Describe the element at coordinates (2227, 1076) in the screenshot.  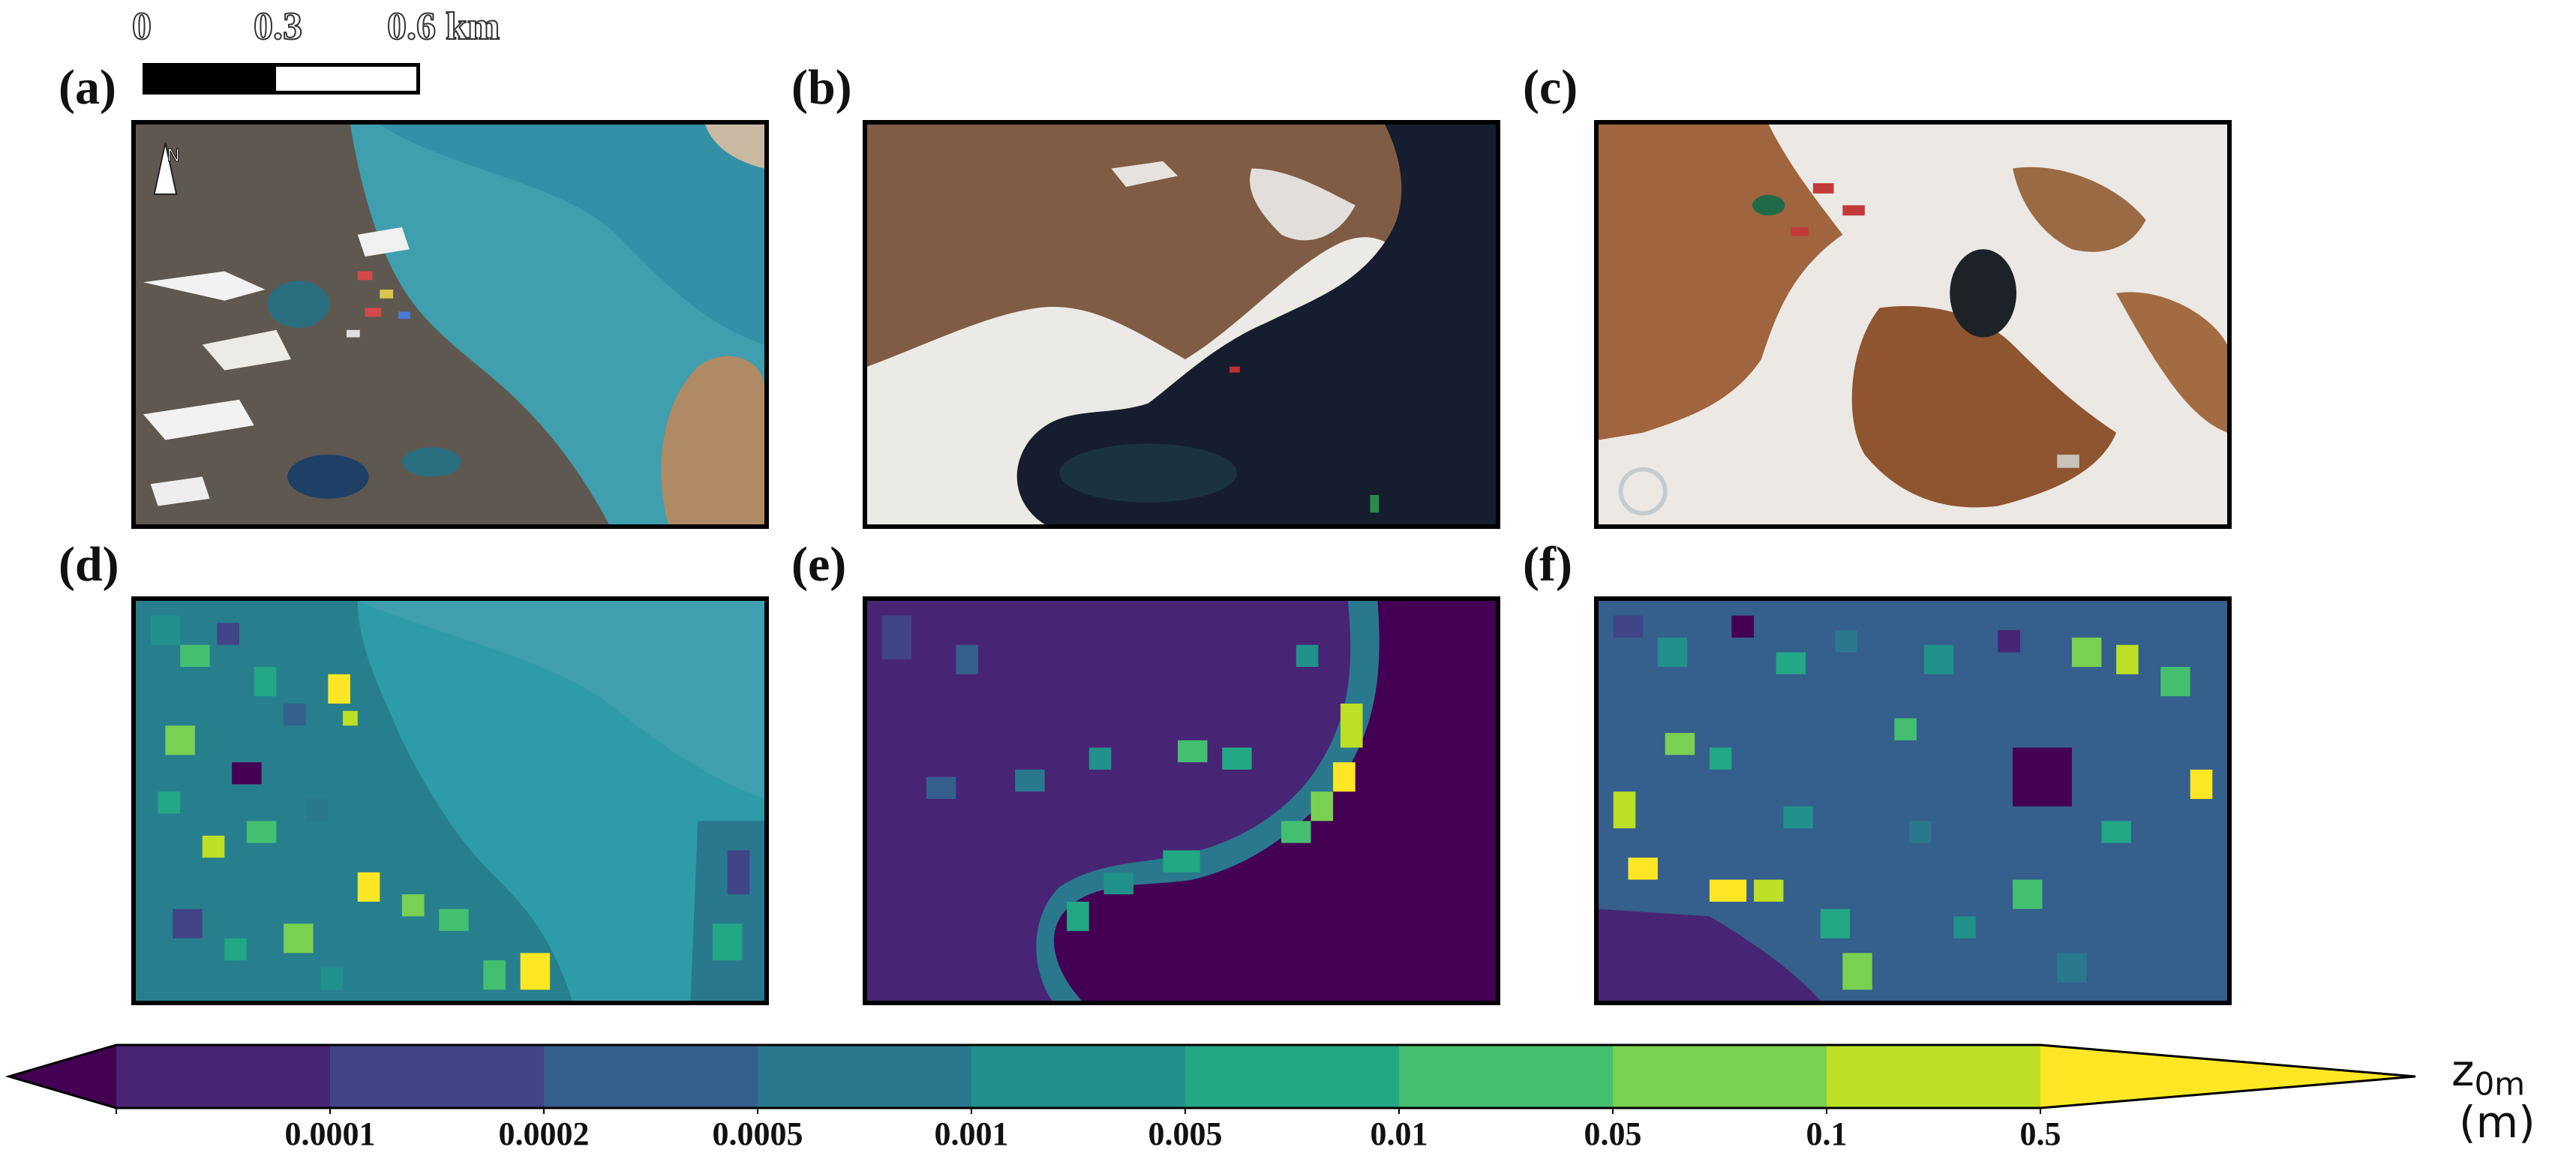
I see `colorbar-extend-high` at that location.